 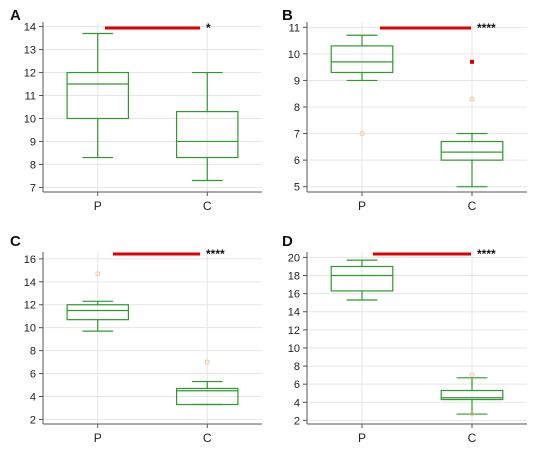 What do you see at coordinates (472, 61) in the screenshot?
I see `outlier-far` at bounding box center [472, 61].